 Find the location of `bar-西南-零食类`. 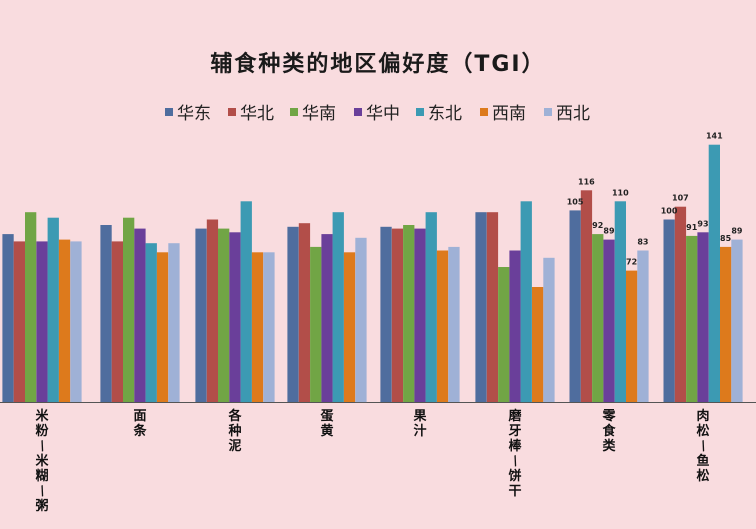

bar-西南-零食类 is located at coordinates (632, 336).